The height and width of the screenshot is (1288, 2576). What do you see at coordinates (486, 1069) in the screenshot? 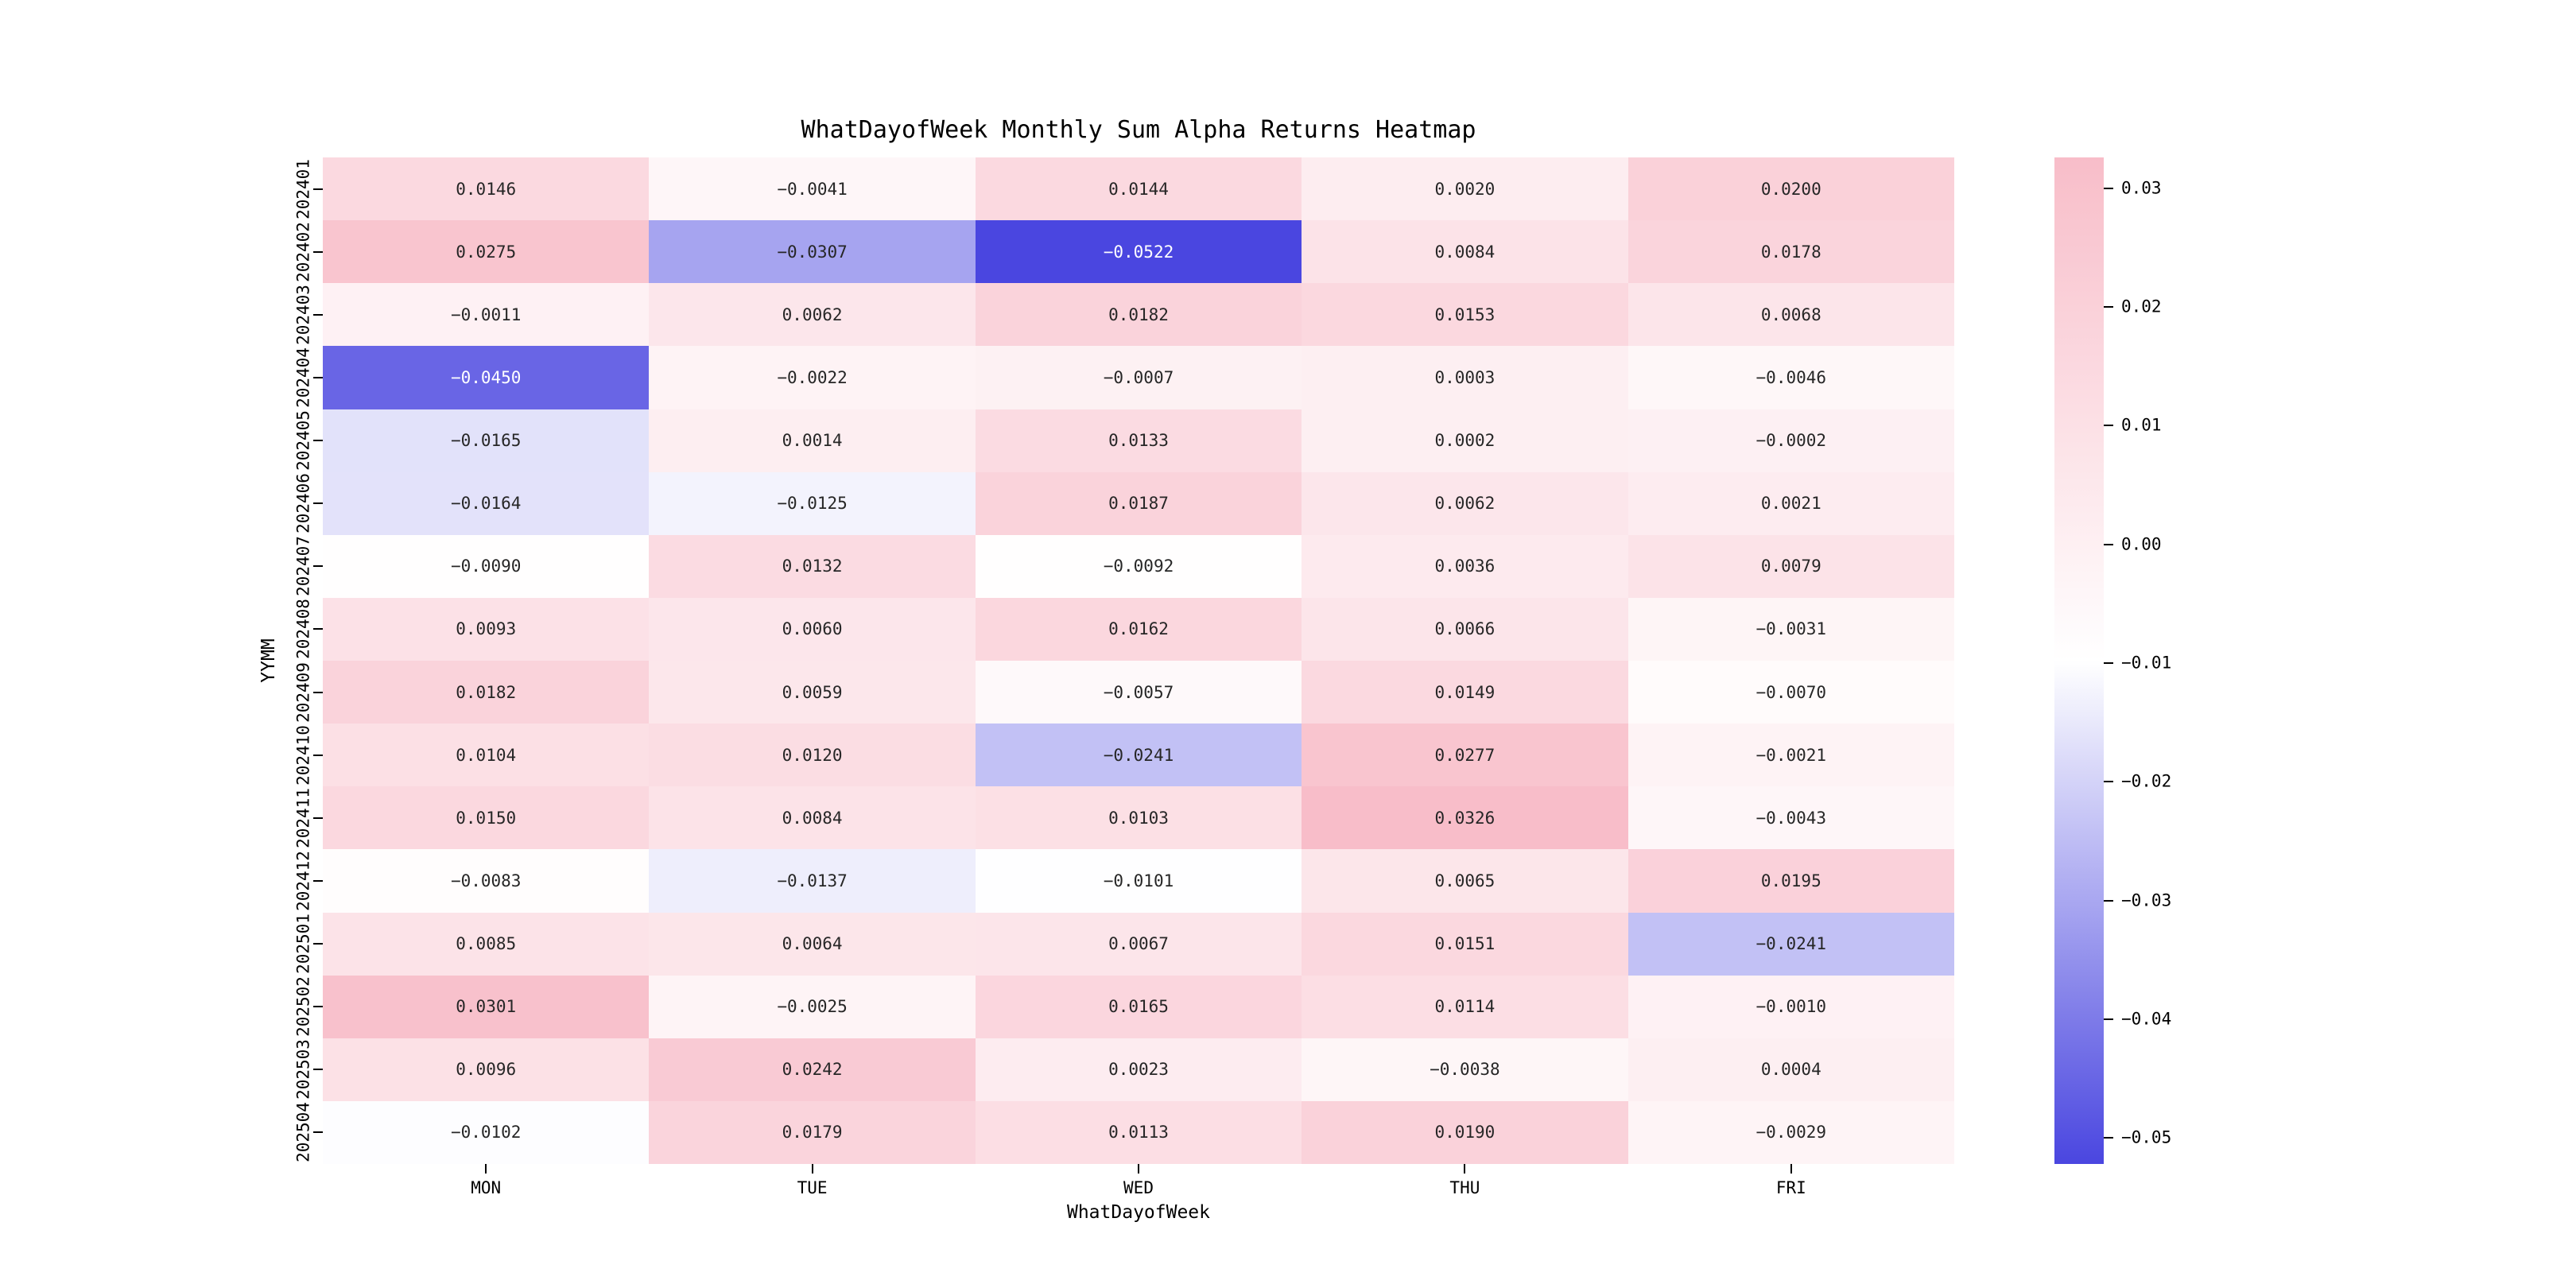
I see `heatmap-cell: 0.0096` at bounding box center [486, 1069].